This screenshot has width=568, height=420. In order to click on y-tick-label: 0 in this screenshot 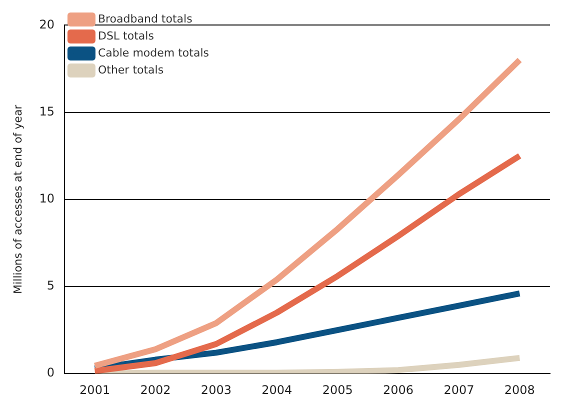, I will do `click(50, 373)`.